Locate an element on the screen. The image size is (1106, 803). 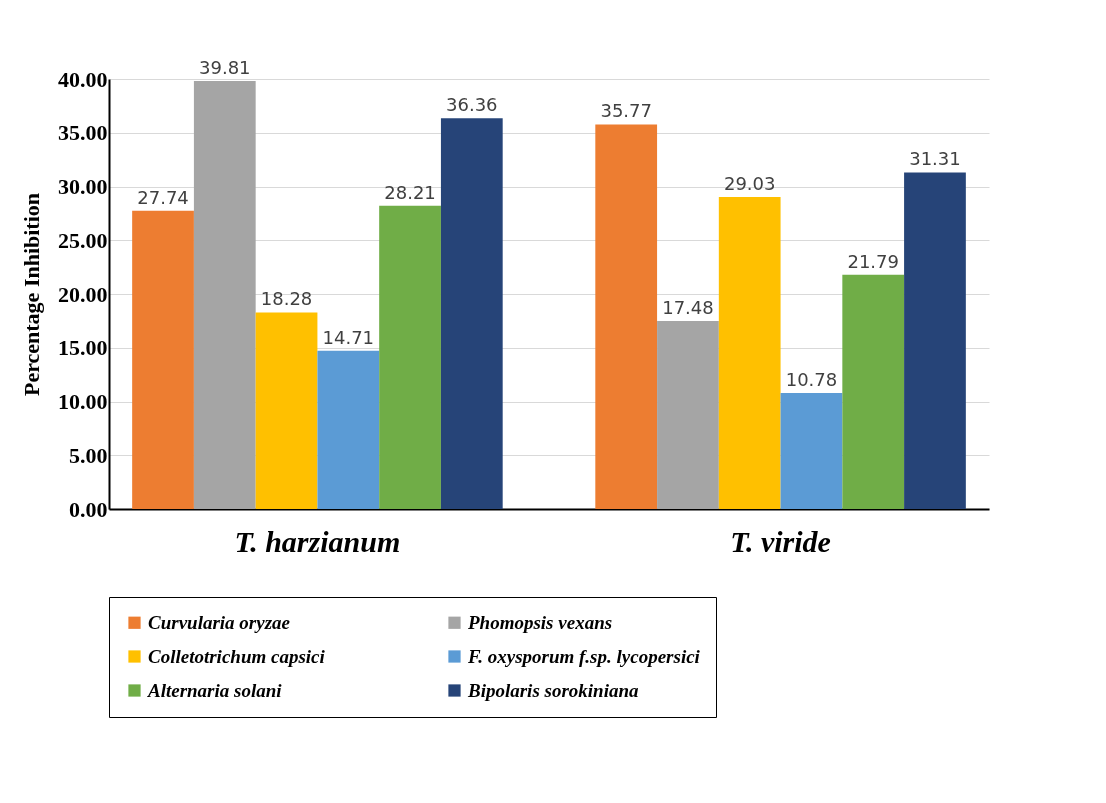
data-label: 31.31 is located at coordinates (935, 159).